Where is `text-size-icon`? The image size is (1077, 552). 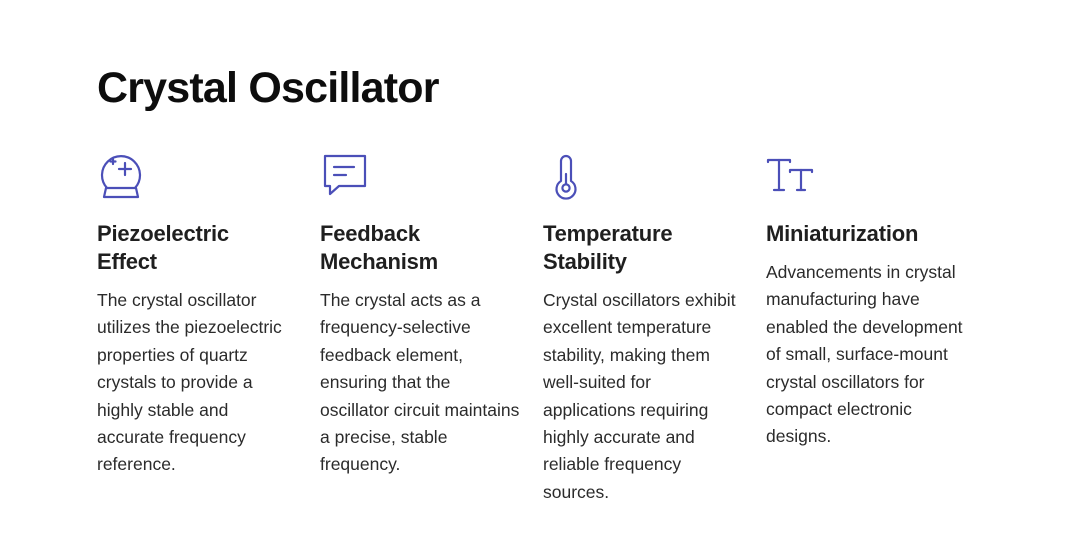 text-size-icon is located at coordinates (792, 176).